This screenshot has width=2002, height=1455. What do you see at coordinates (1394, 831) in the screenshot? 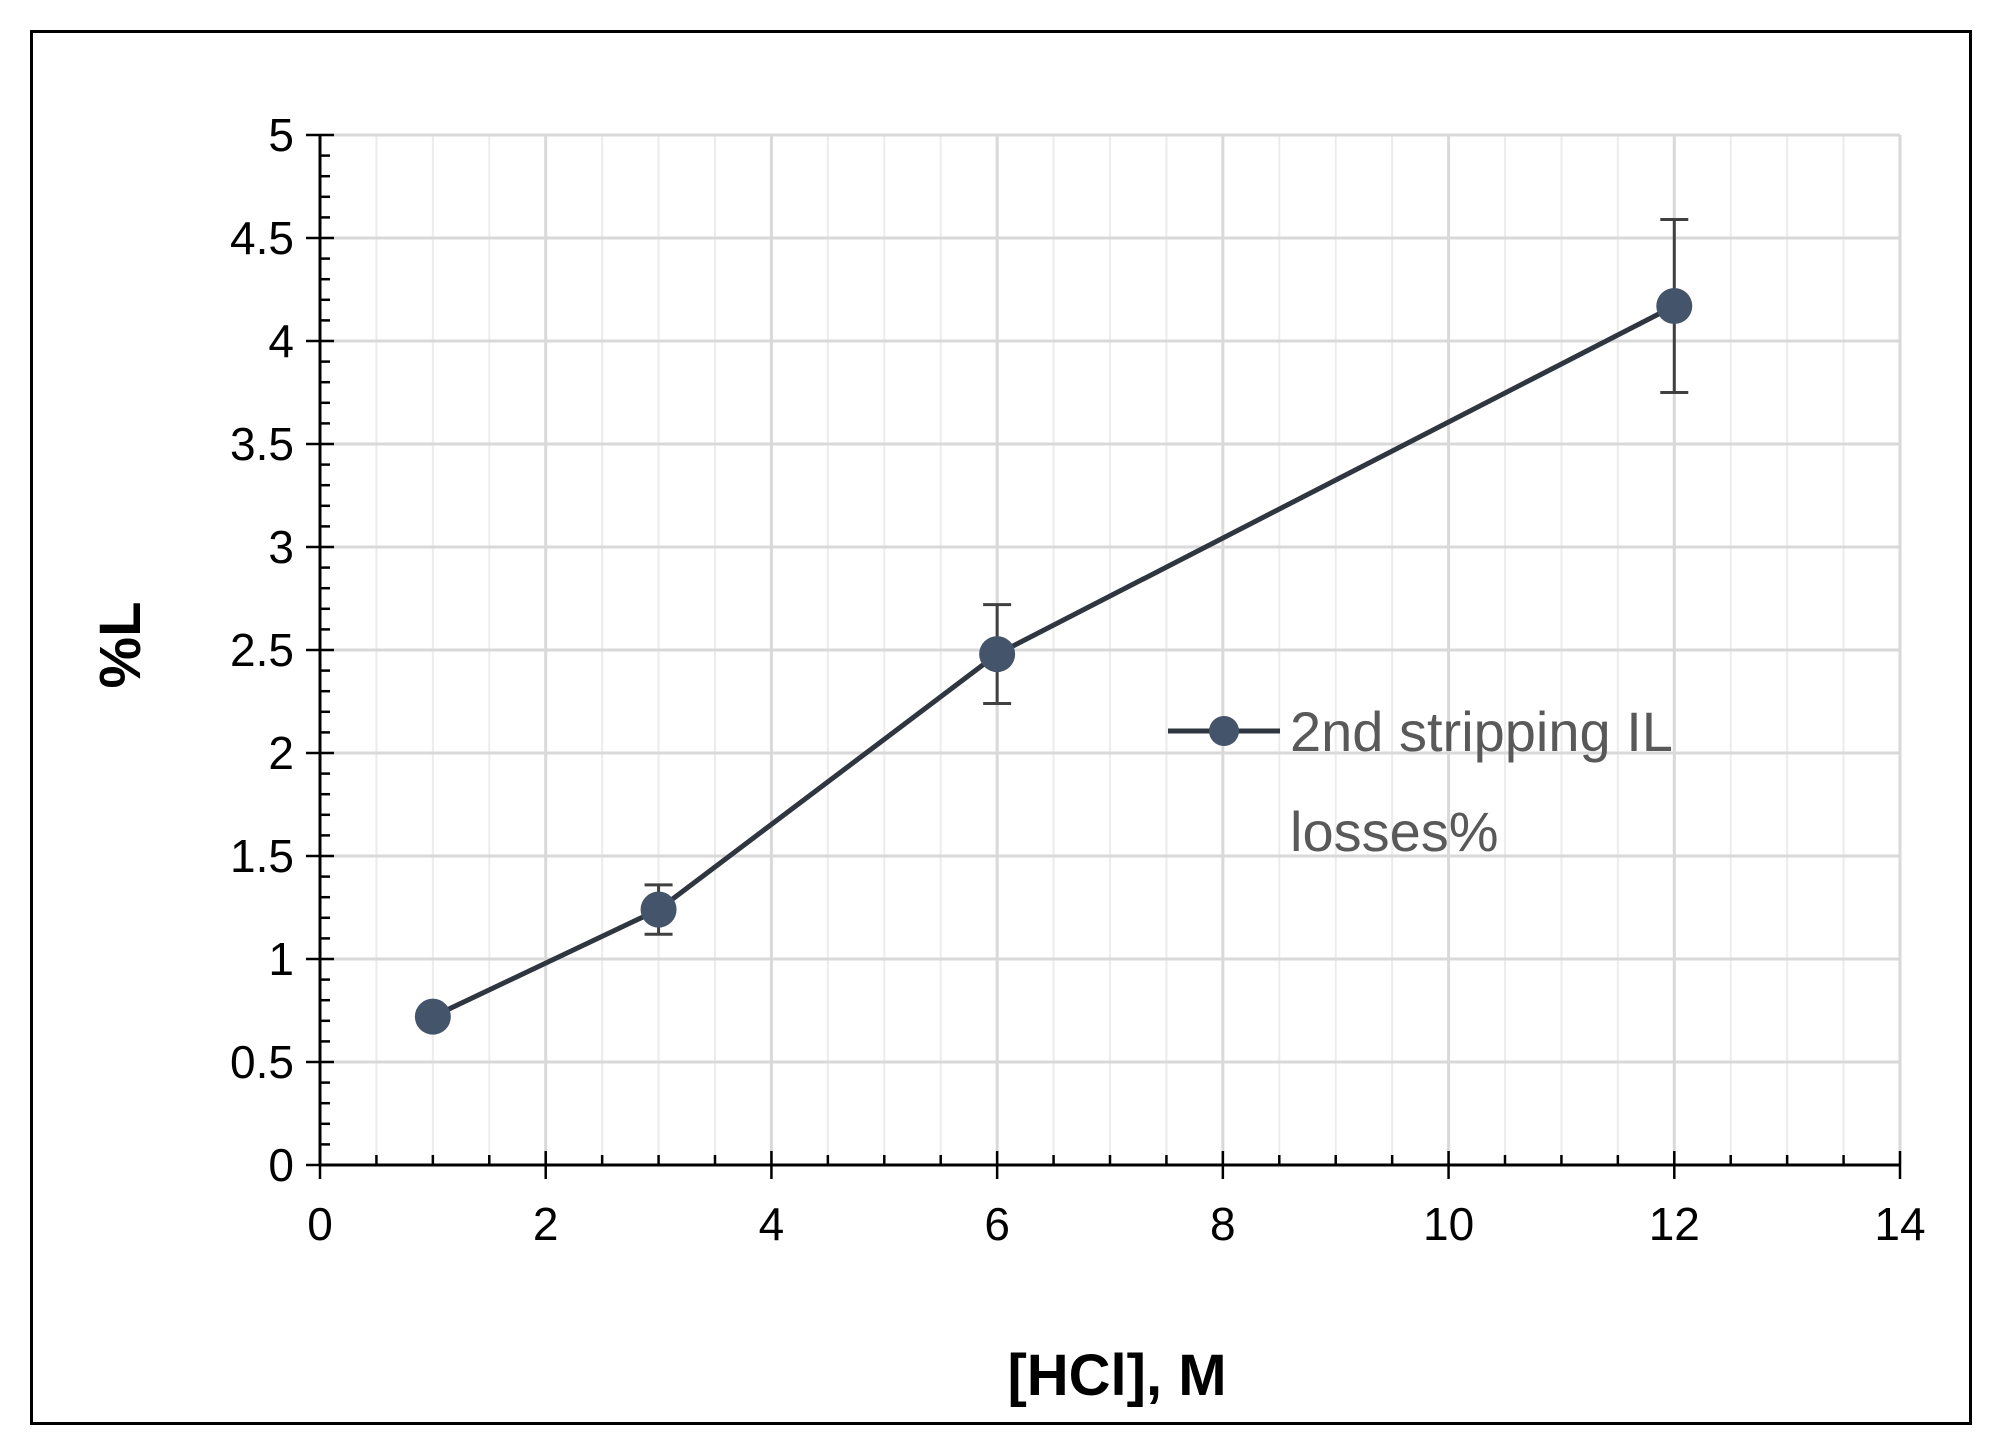
I see `legend-label-line2: losses%` at bounding box center [1394, 831].